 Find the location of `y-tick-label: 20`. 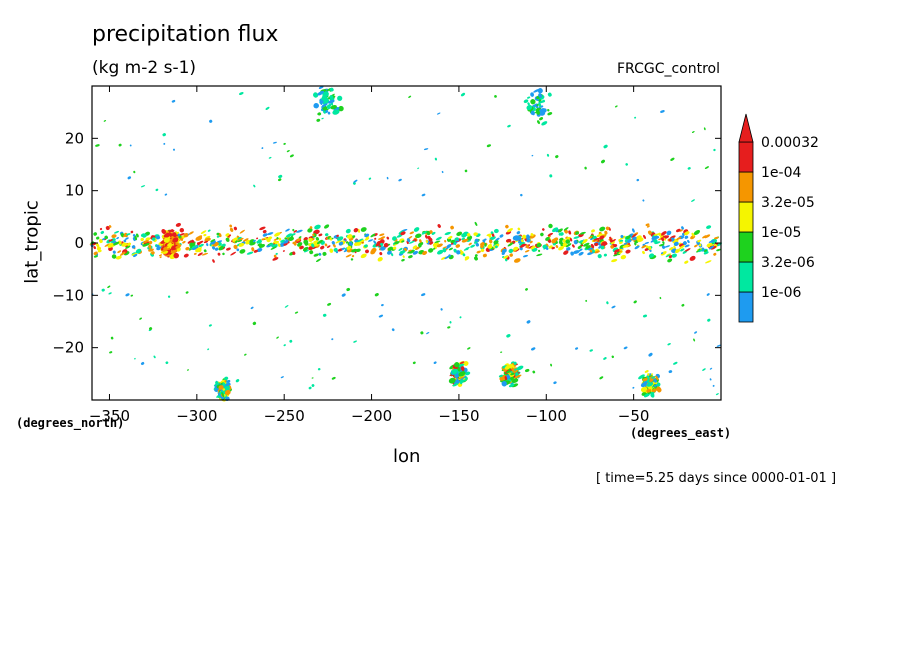

y-tick-label: 20 is located at coordinates (74, 138).